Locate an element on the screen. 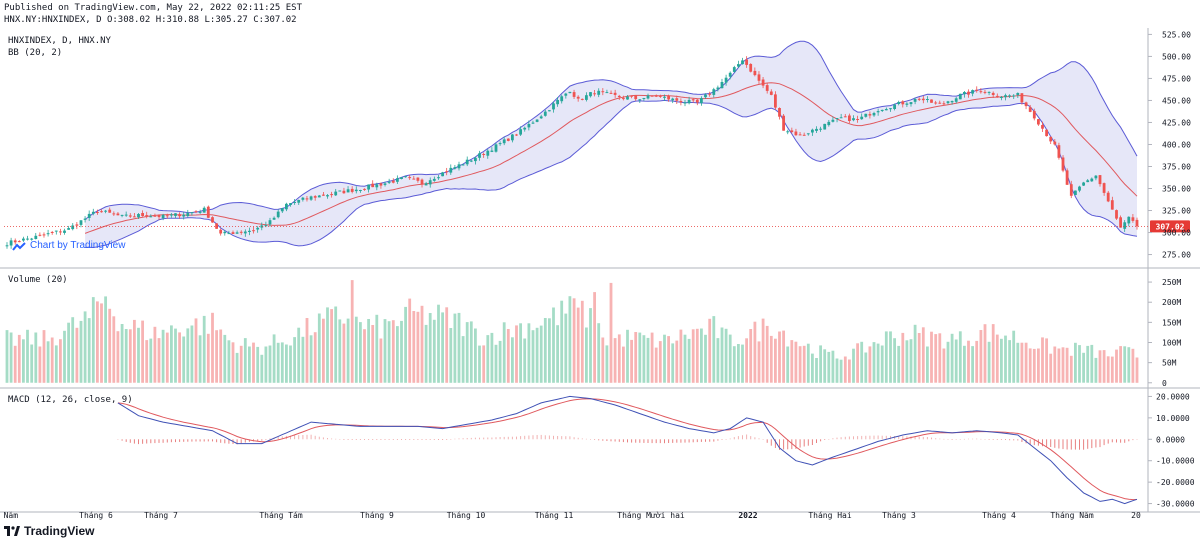  y-tick-label: 425.00 is located at coordinates (1176, 122).